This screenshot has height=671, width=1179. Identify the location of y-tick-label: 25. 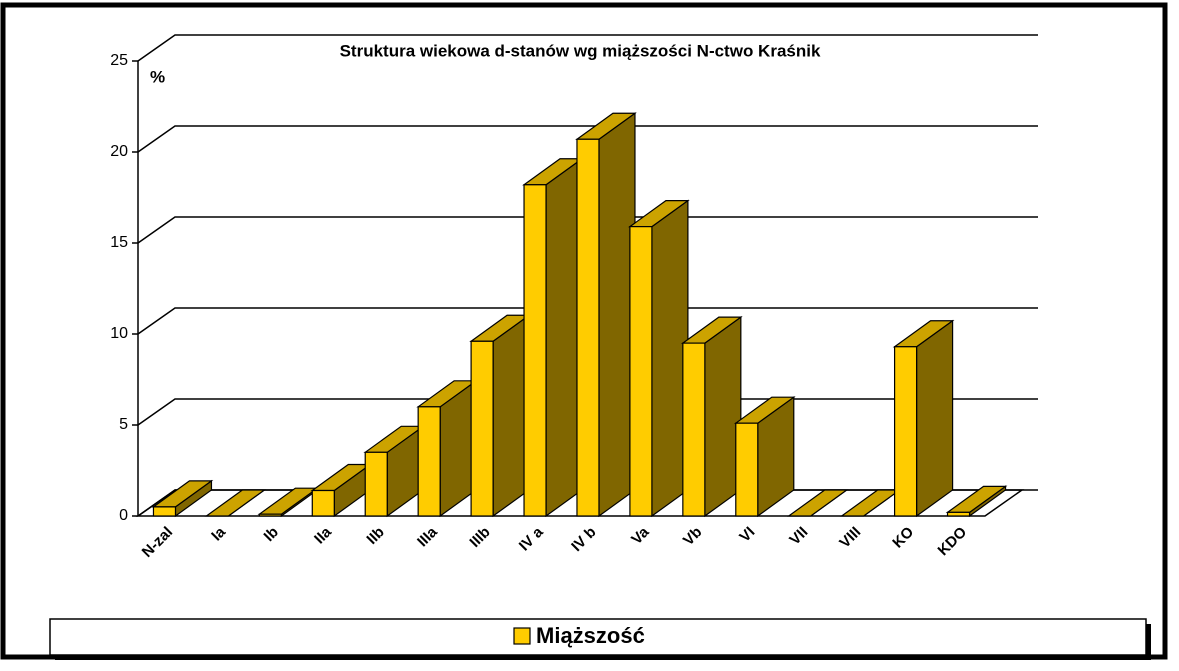
(119, 60).